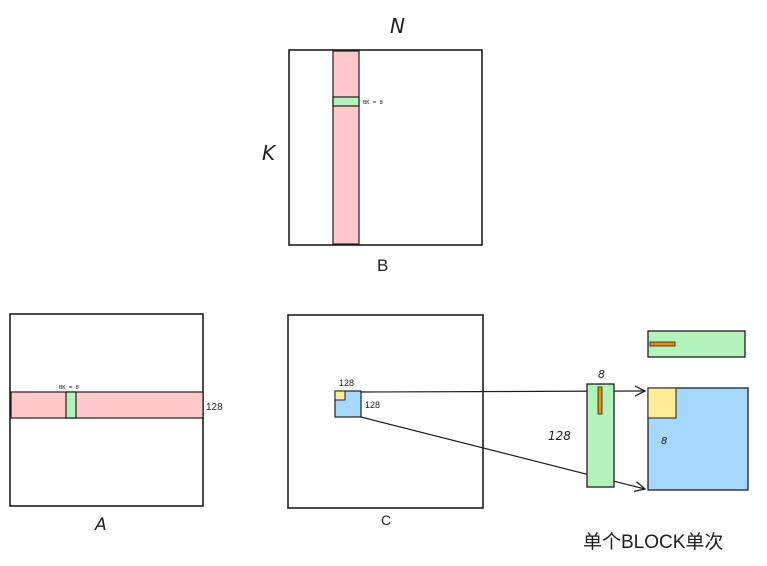 This screenshot has width=767, height=566. What do you see at coordinates (372, 405) in the screenshot?
I see `matrix-c-tile-right-label: 128` at bounding box center [372, 405].